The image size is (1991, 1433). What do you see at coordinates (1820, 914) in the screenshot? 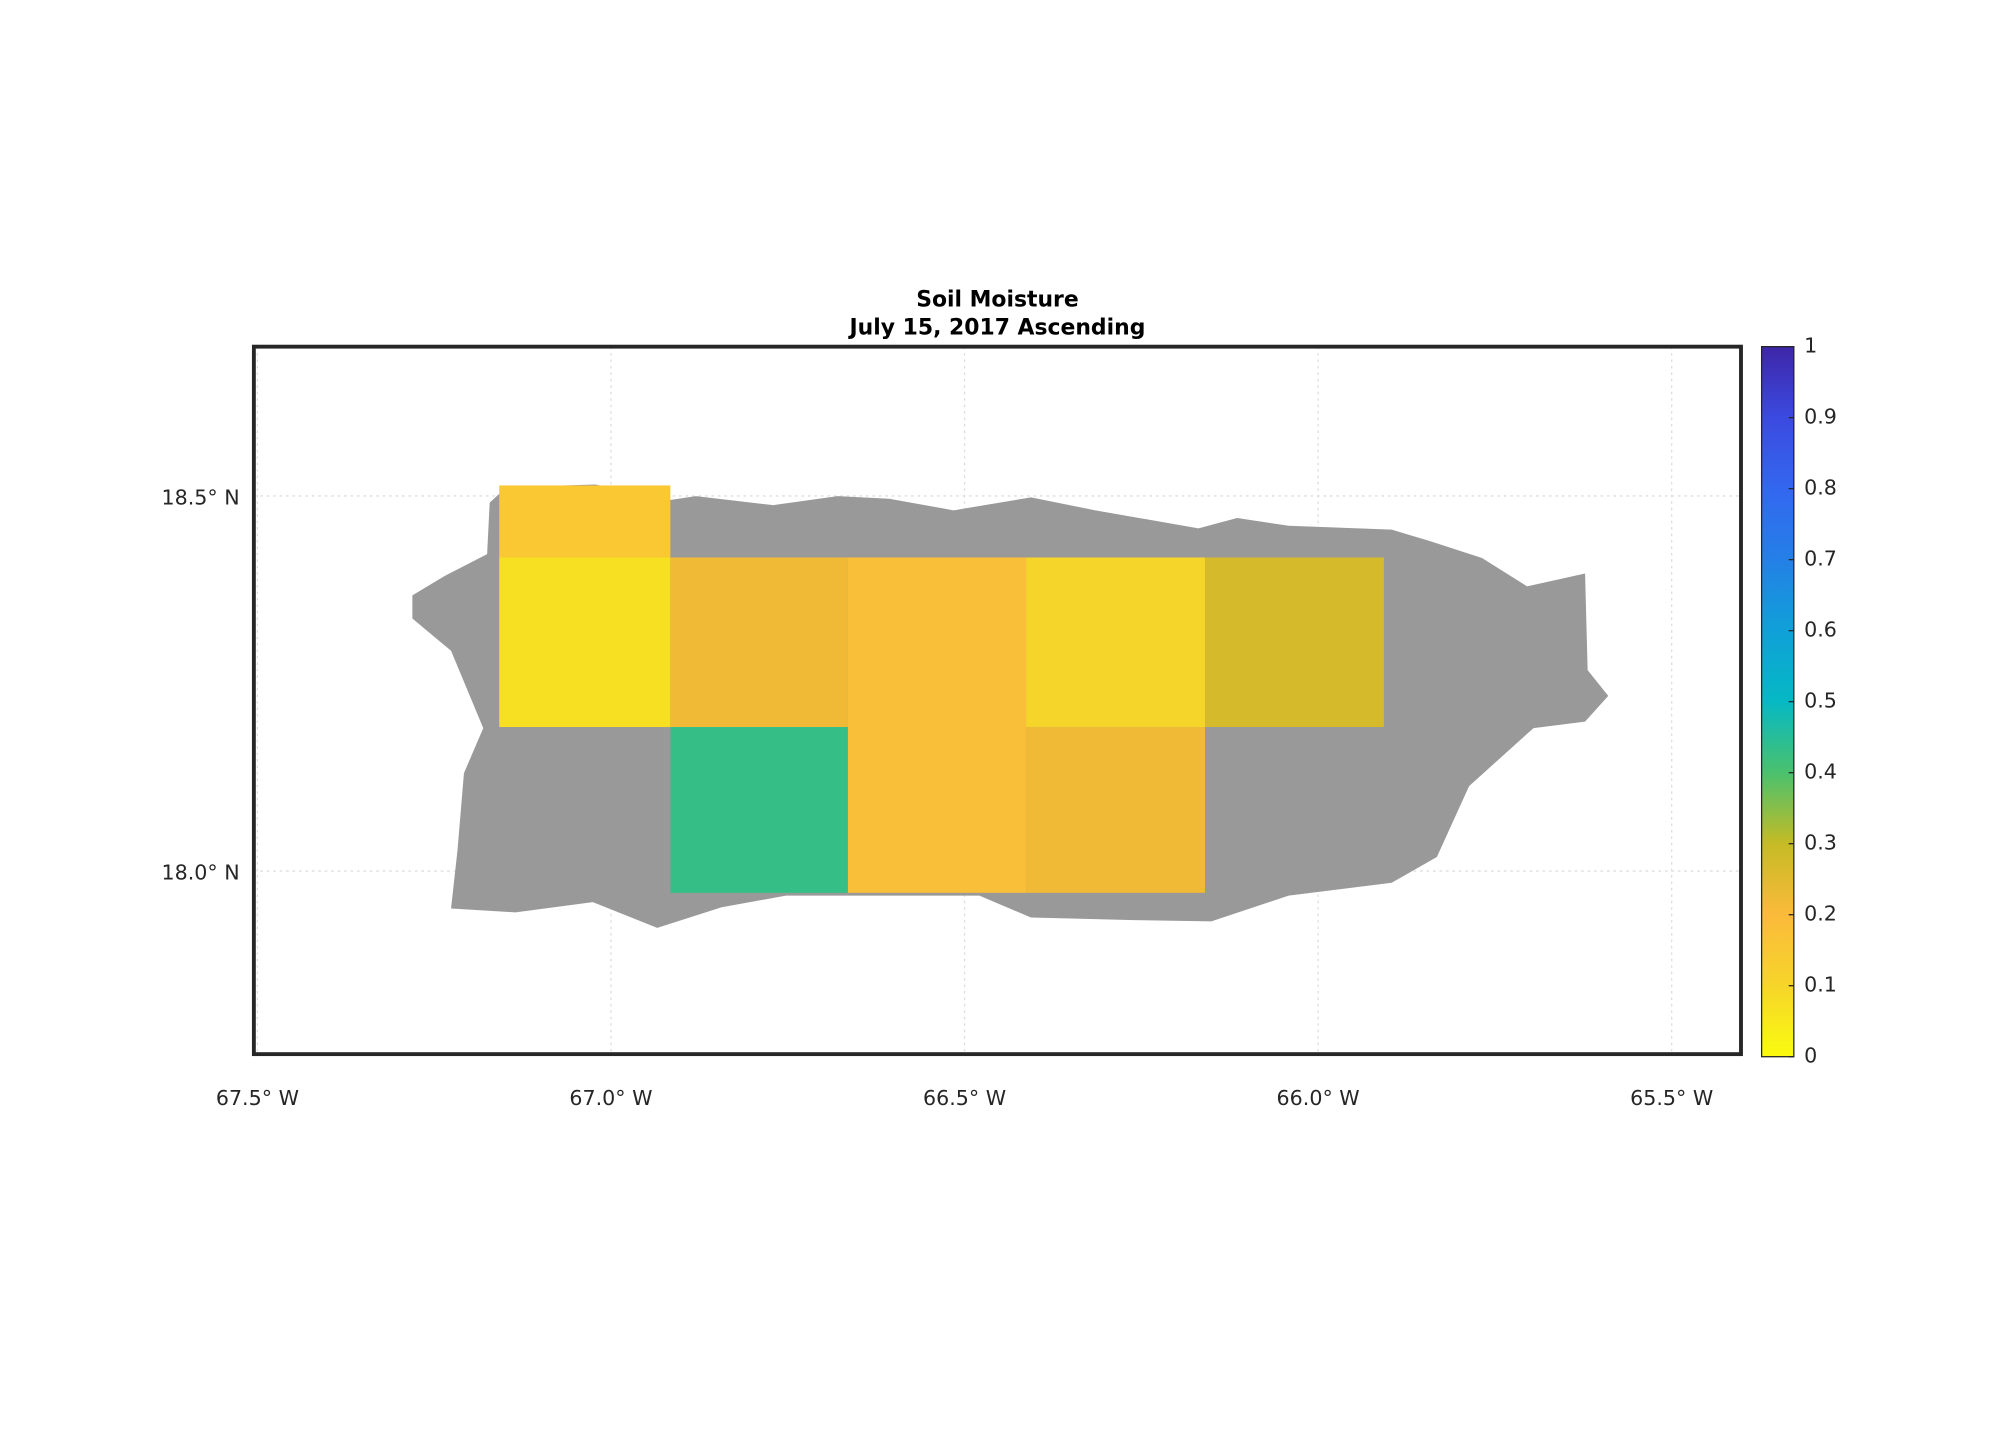
I see `colorbar-tick-label: 0.2` at bounding box center [1820, 914].